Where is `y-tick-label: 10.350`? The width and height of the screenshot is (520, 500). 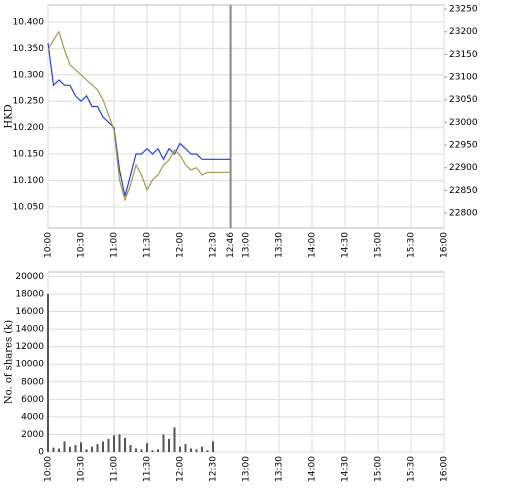 y-tick-label: 10.350 is located at coordinates (29, 49).